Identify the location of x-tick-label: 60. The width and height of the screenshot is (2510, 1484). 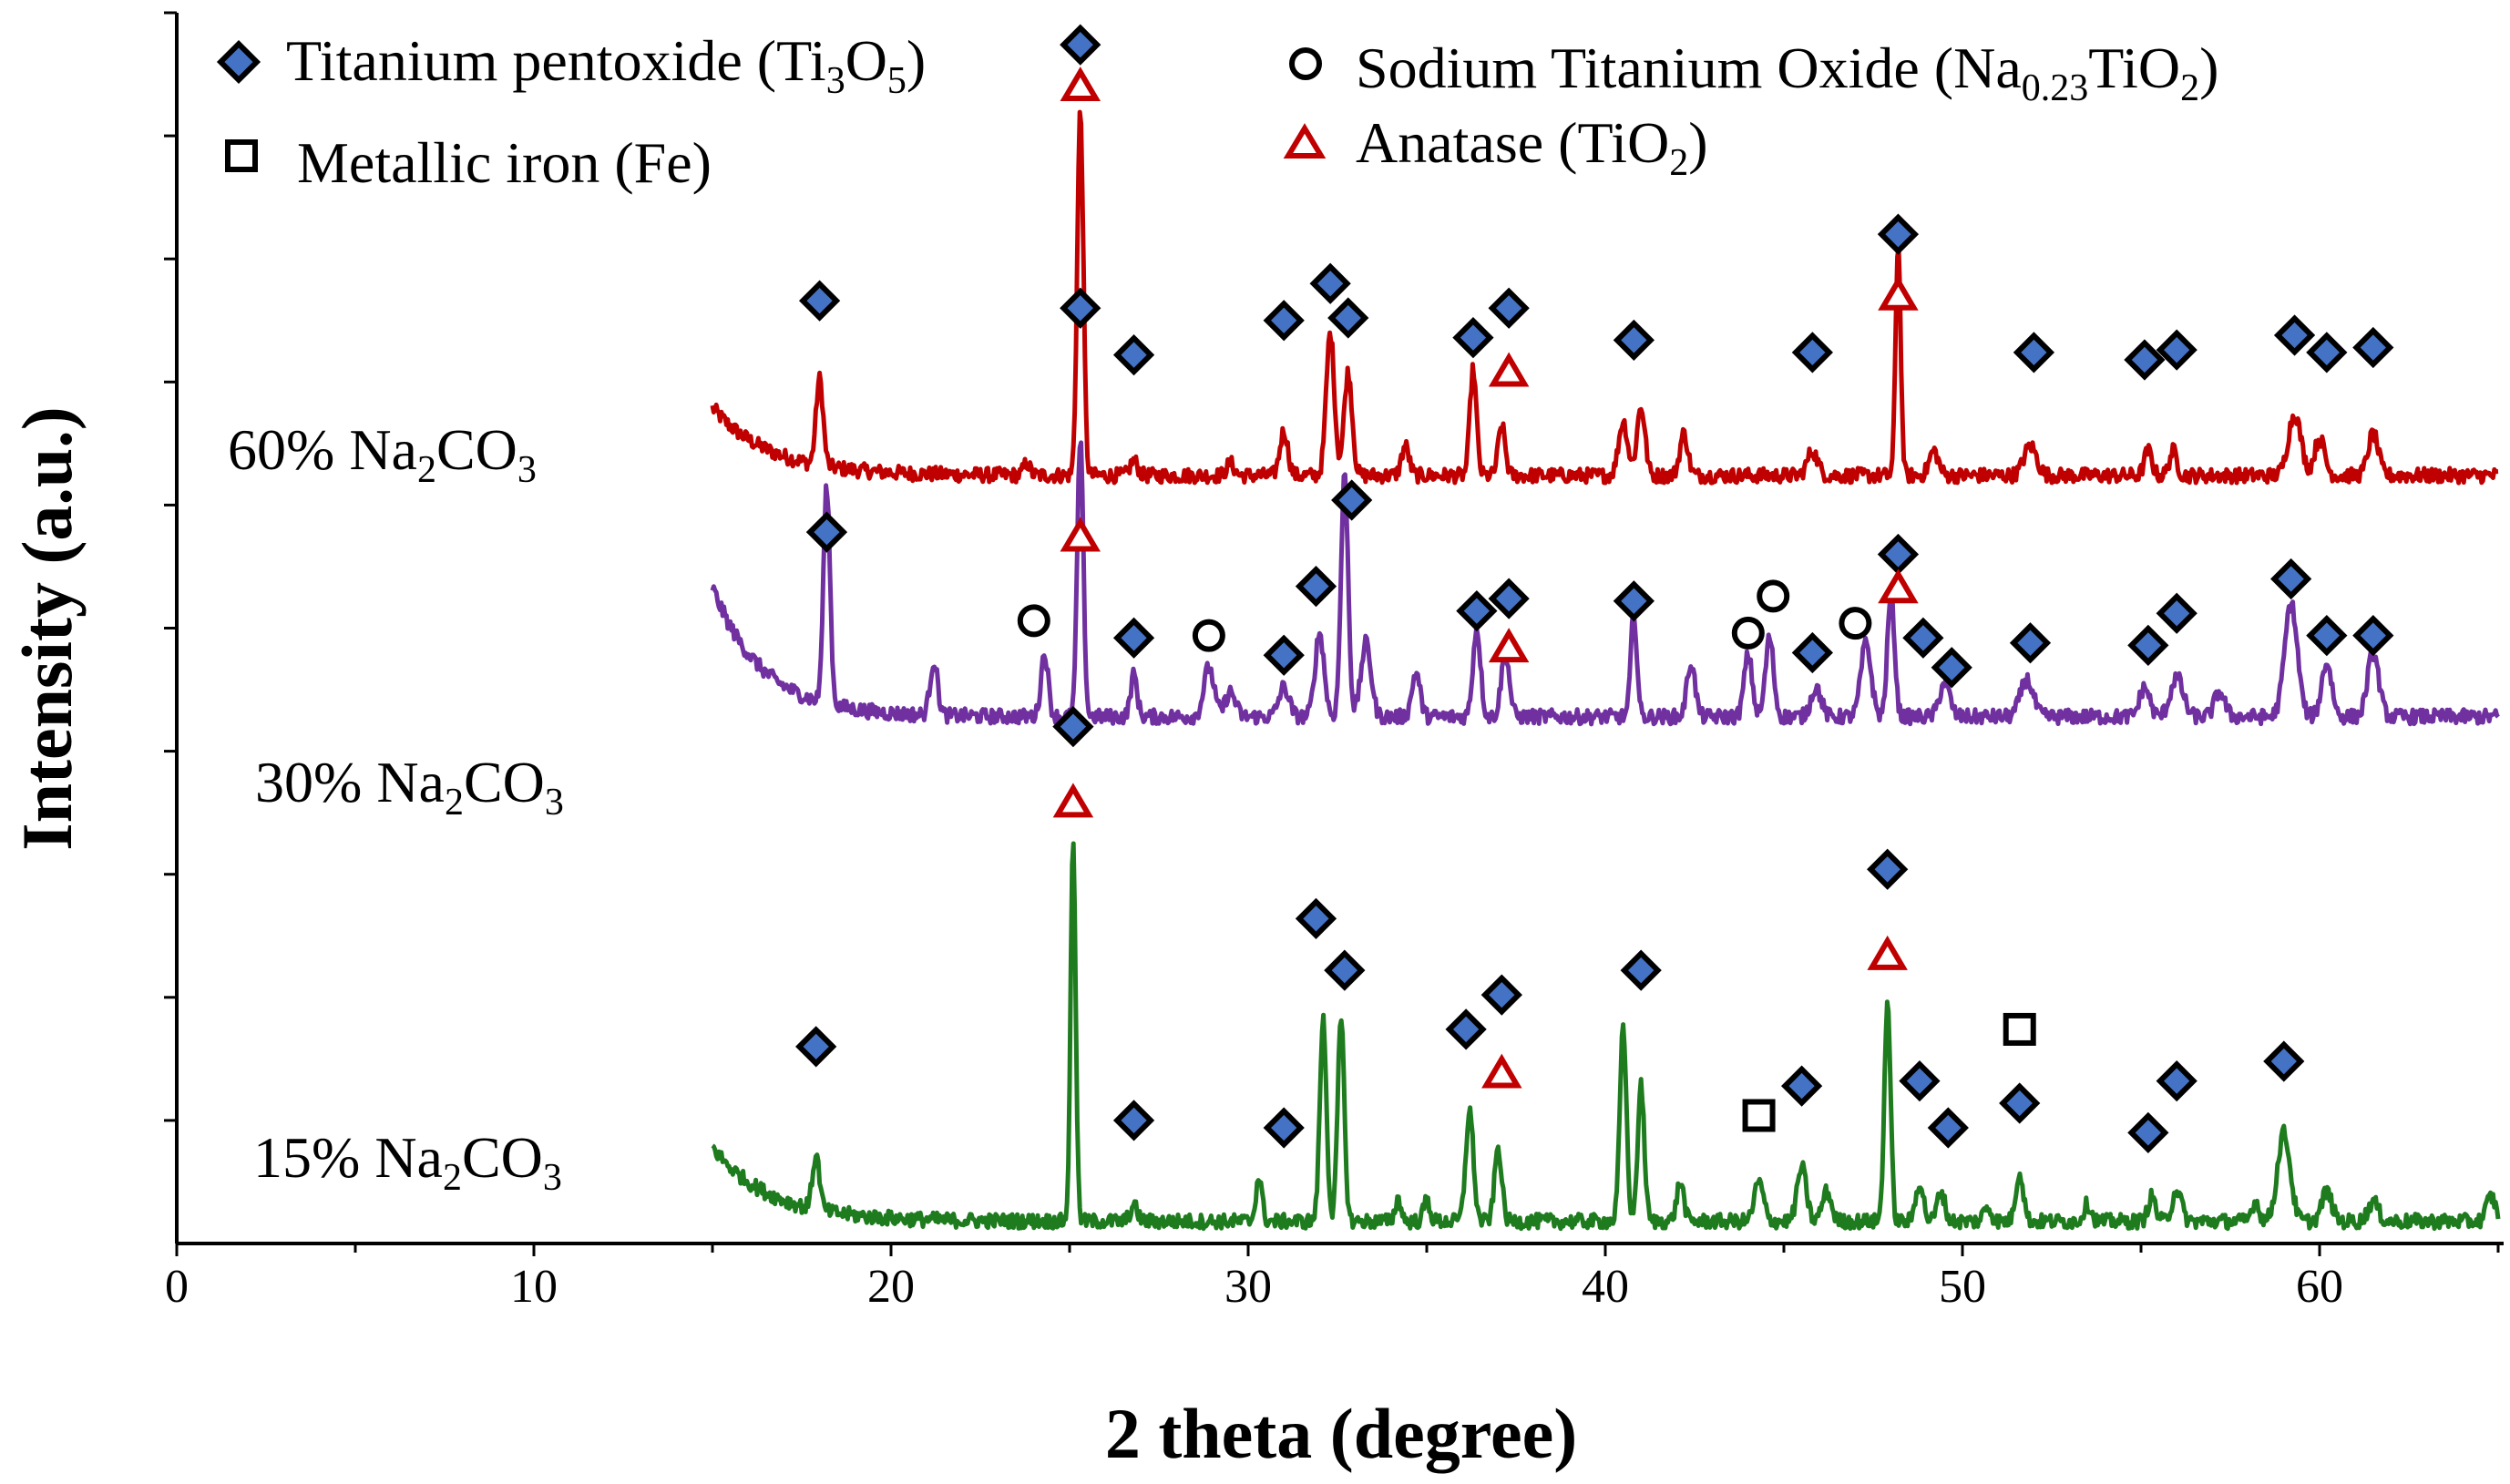
(2319, 1287).